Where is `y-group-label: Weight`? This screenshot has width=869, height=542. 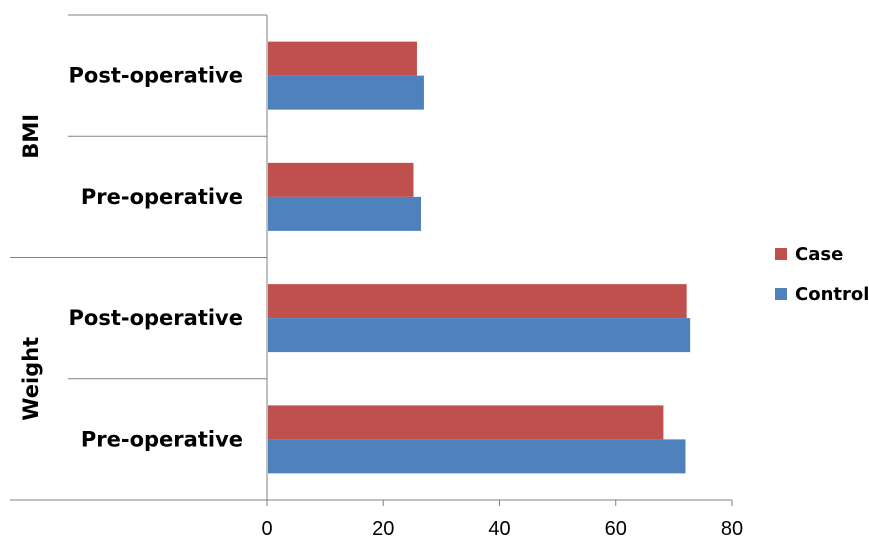 y-group-label: Weight is located at coordinates (31, 379).